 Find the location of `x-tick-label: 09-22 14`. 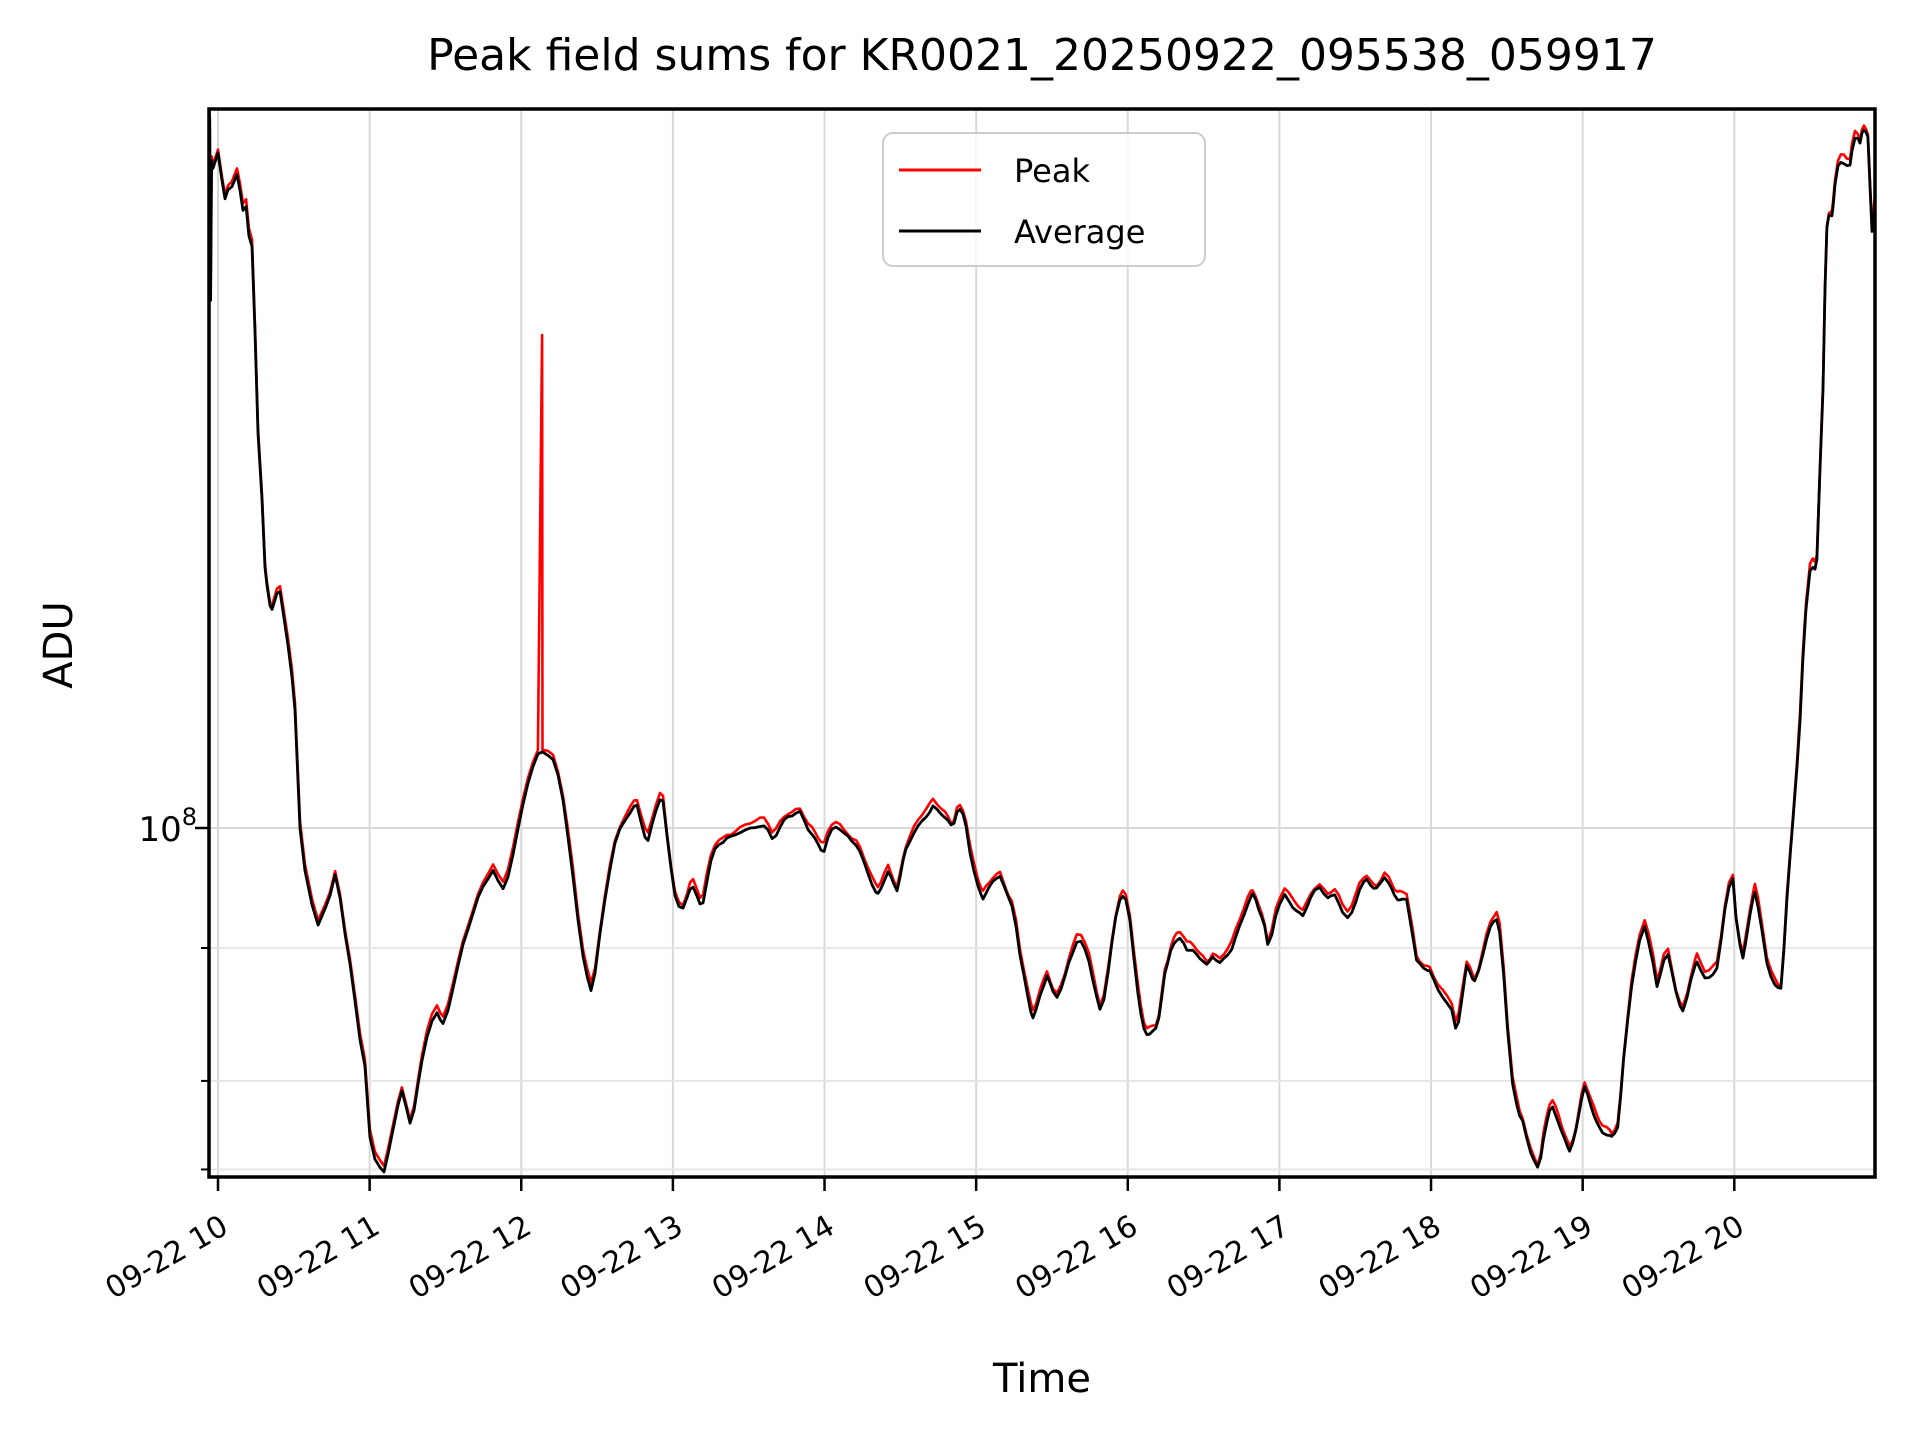

x-tick-label: 09-22 14 is located at coordinates (773, 1258).